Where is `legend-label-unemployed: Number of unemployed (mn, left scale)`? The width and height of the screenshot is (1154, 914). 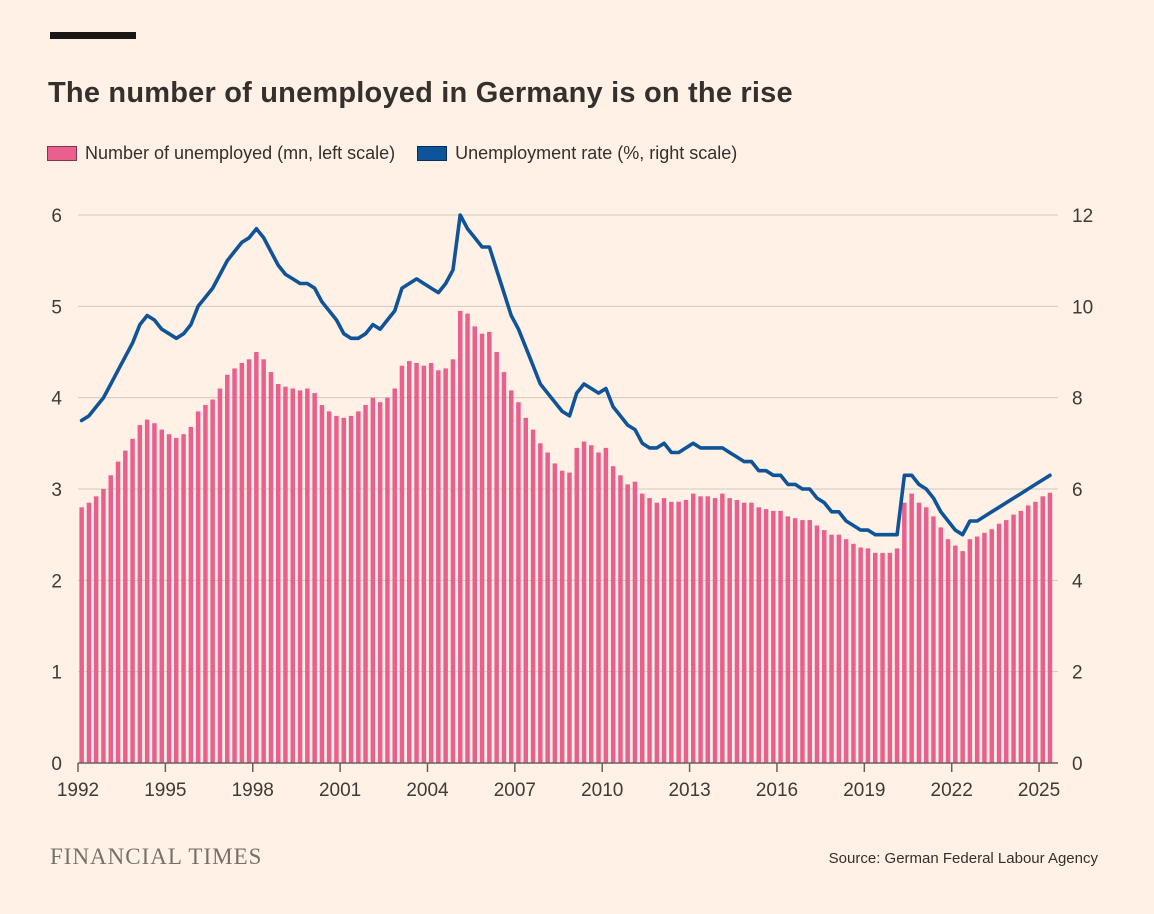 legend-label-unemployed: Number of unemployed (mn, left scale) is located at coordinates (240, 153).